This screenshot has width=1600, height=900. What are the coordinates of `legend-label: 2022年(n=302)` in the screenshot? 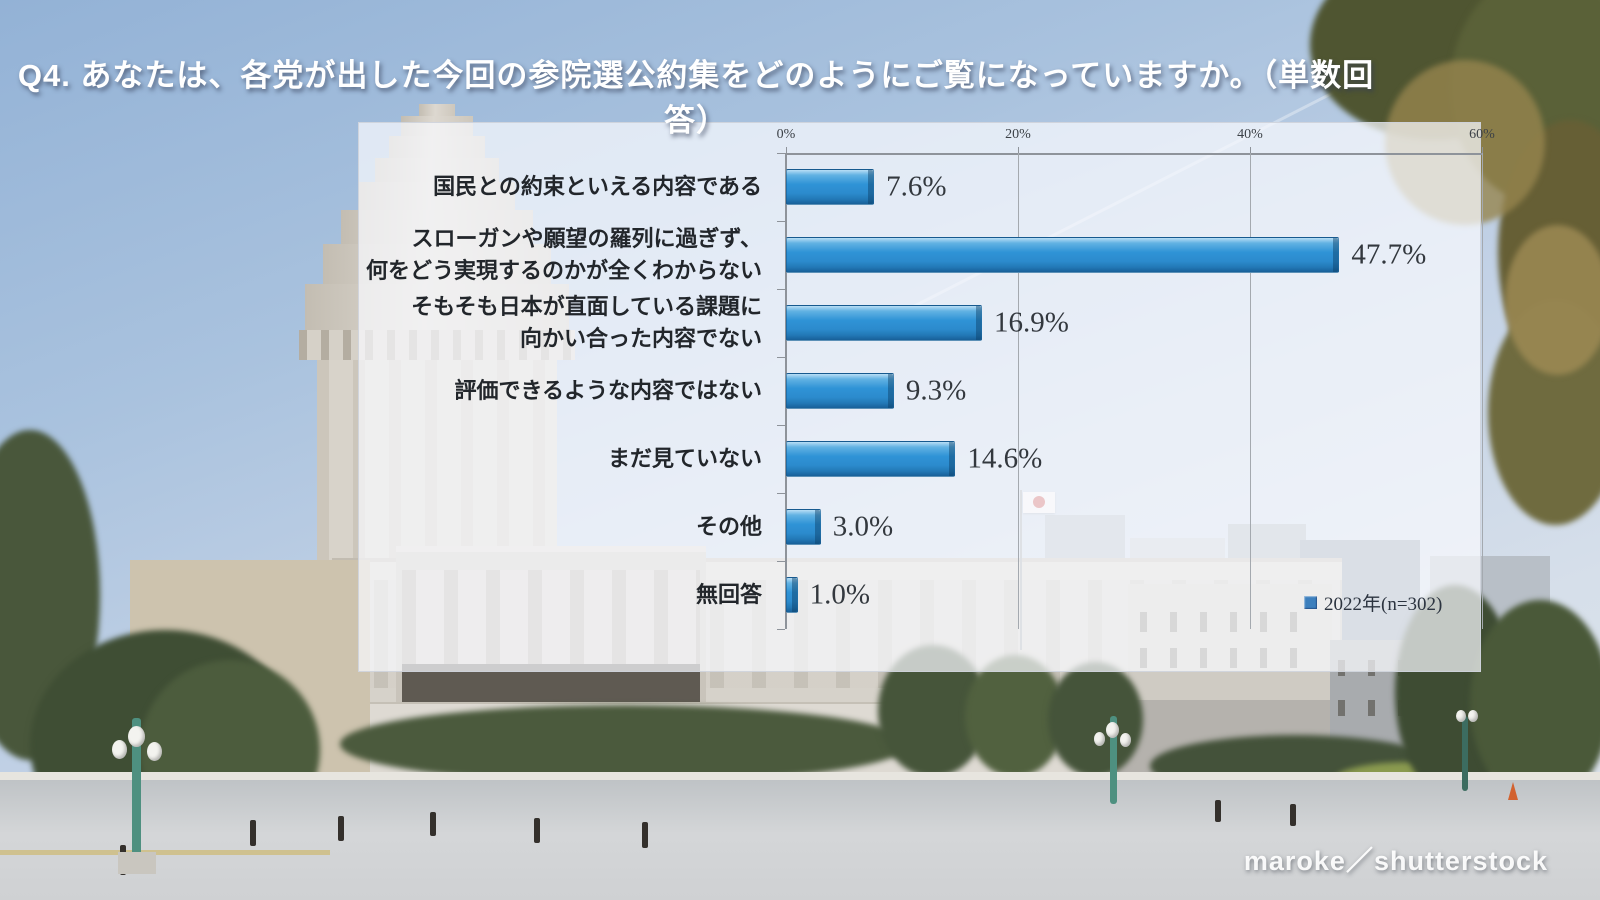 It's located at (1383, 604).